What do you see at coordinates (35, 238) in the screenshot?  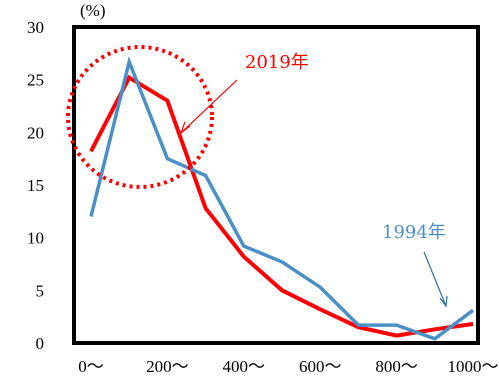 I see `y-tick-label-10: 10` at bounding box center [35, 238].